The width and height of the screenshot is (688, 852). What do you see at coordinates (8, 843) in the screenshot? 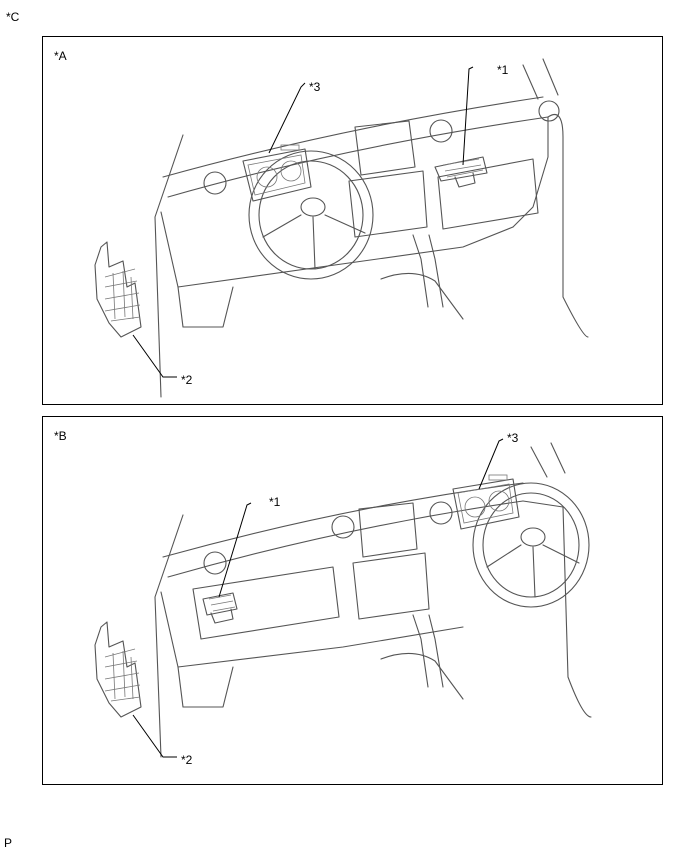
I see `footer-label: P` at bounding box center [8, 843].